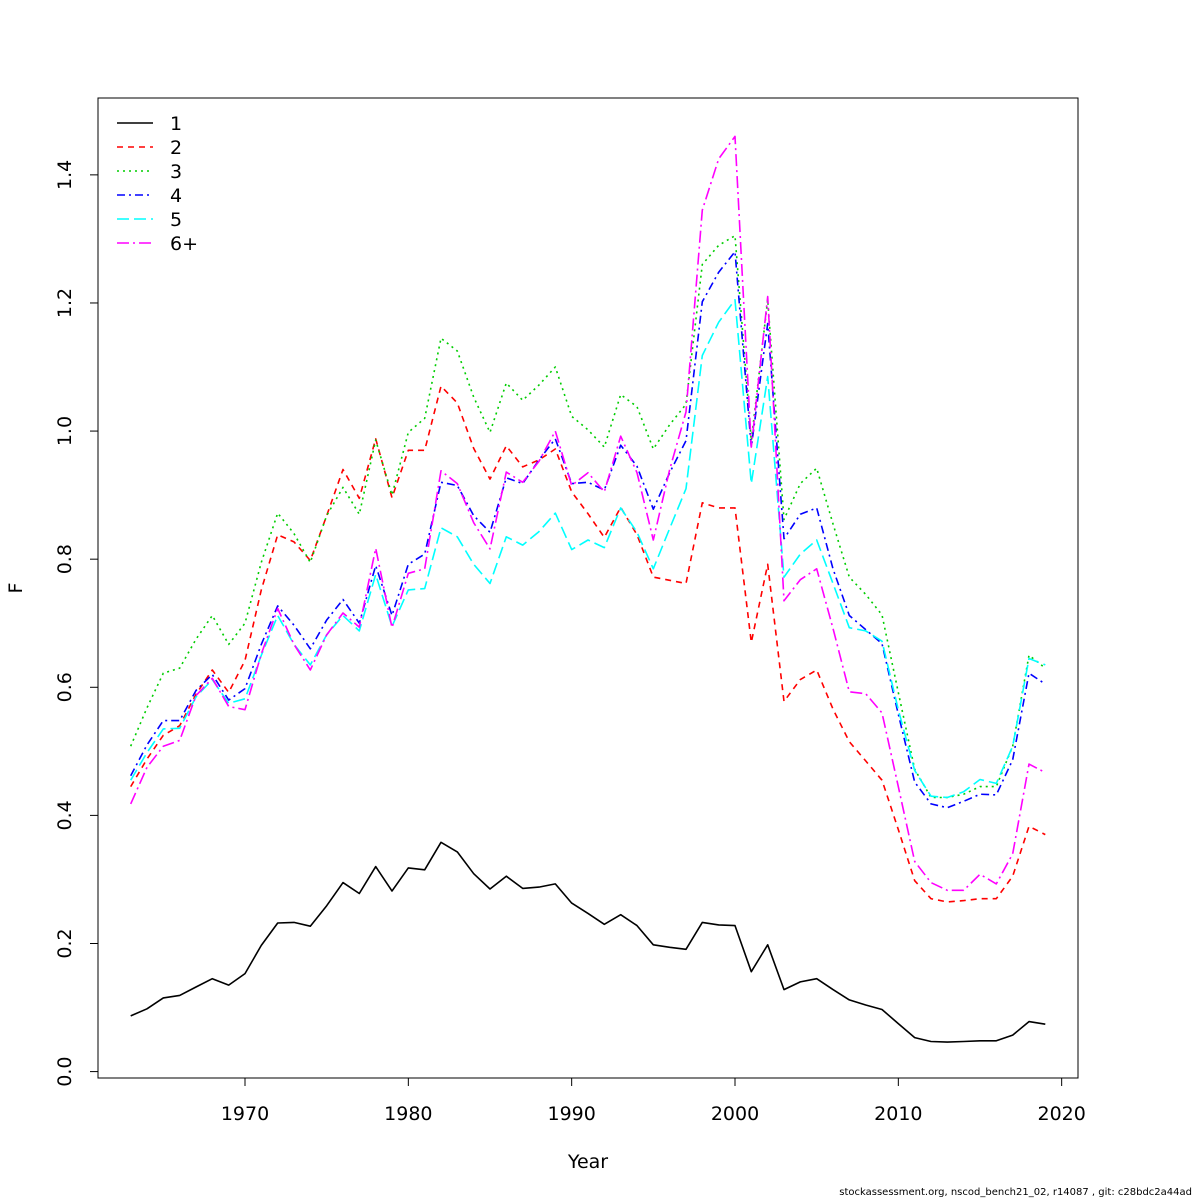 This screenshot has width=1200, height=1200. I want to click on y-tick-label: 0.0, so click(65, 1071).